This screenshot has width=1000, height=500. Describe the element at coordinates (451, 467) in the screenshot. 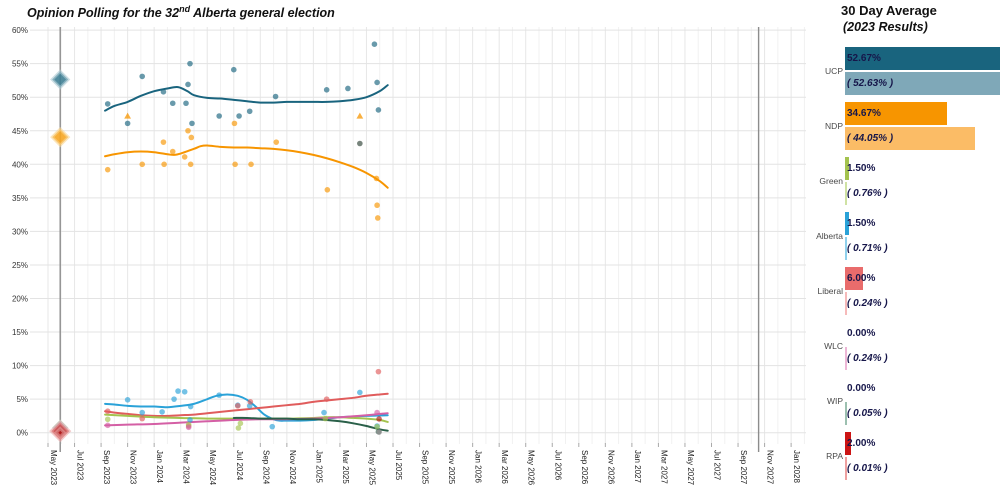

I see `x-tick-label: Nov 2025` at that location.